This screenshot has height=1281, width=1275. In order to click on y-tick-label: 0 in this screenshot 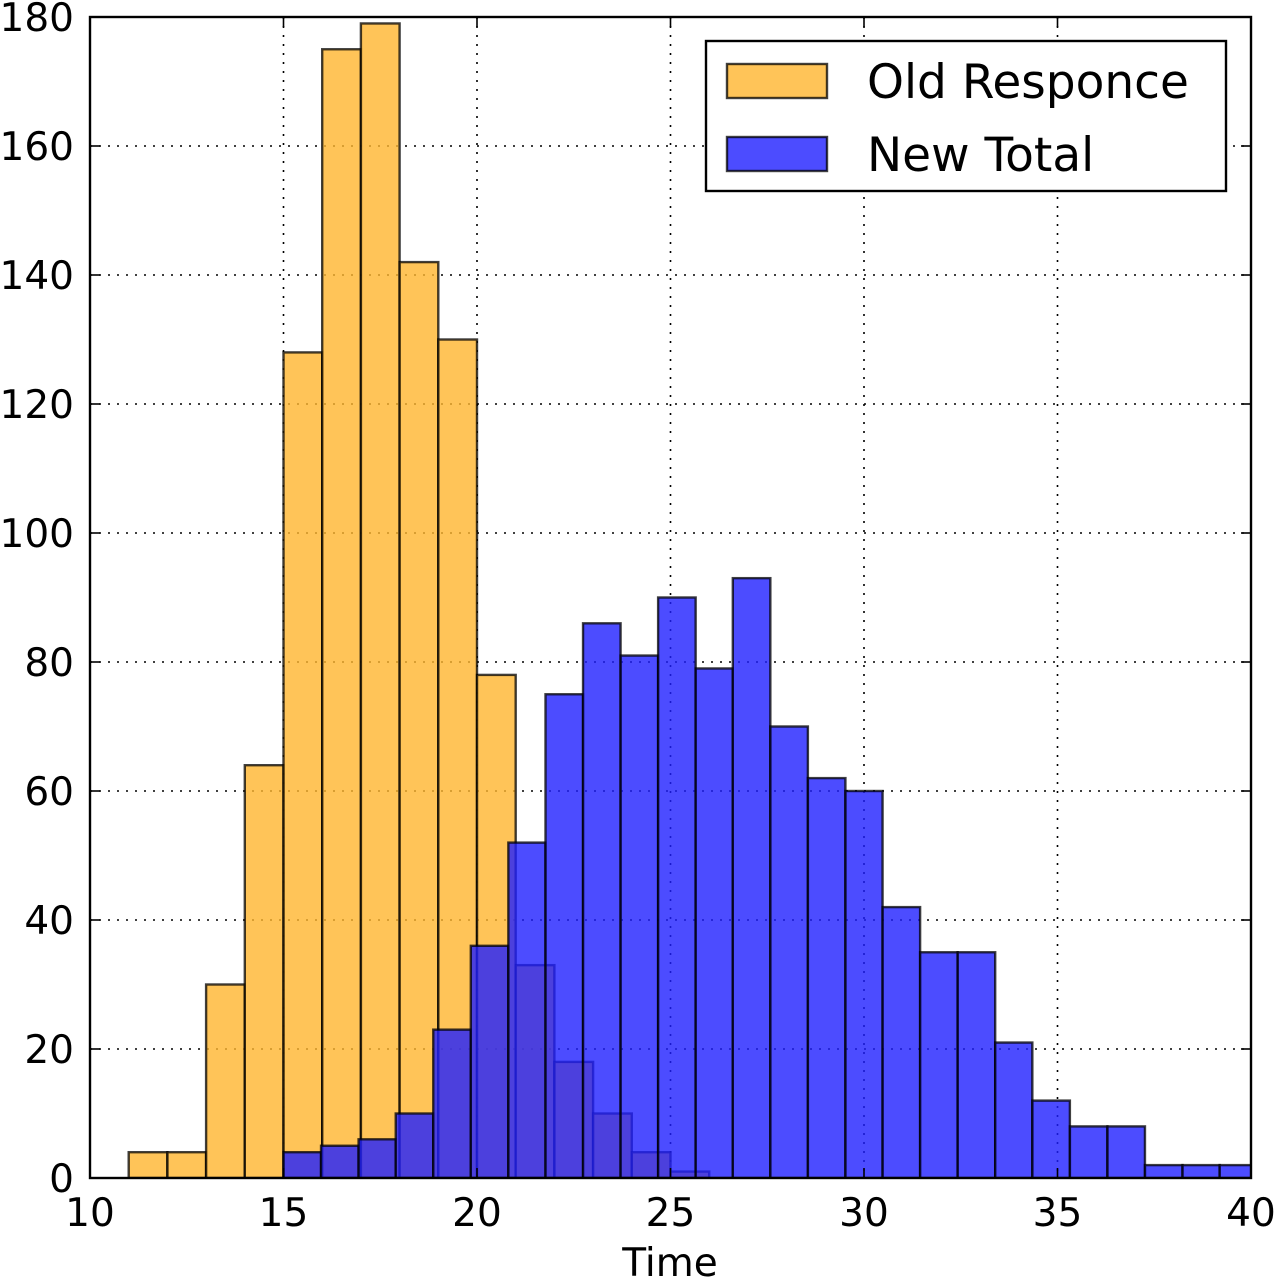, I will do `click(61, 1179)`.